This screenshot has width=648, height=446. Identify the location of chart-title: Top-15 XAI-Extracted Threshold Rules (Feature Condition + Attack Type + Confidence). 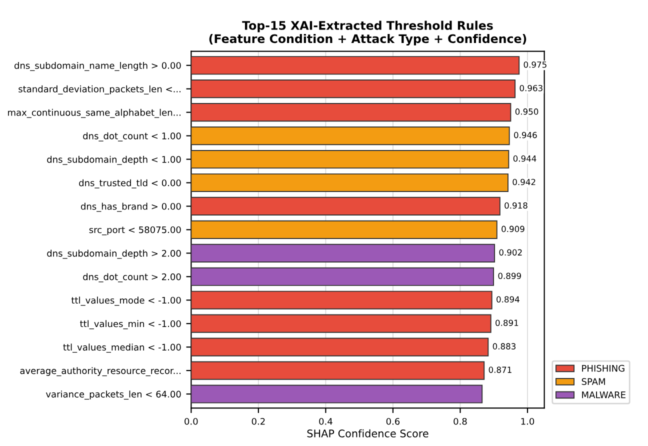
(367, 33).